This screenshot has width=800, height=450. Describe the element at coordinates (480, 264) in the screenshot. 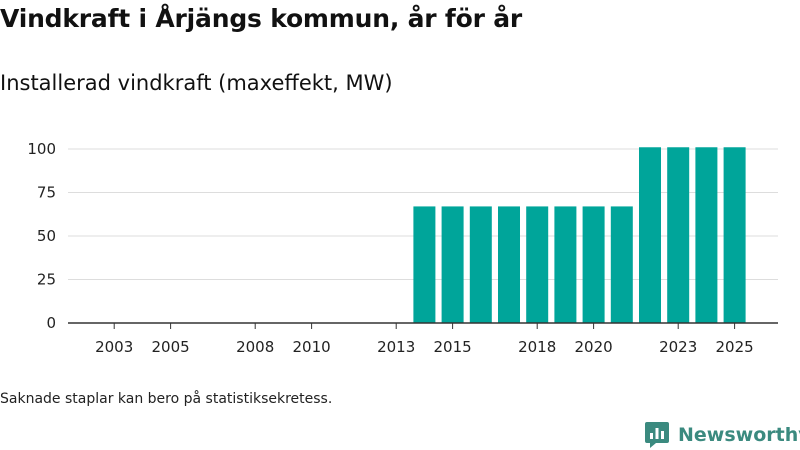

I see `bar-2016` at that location.